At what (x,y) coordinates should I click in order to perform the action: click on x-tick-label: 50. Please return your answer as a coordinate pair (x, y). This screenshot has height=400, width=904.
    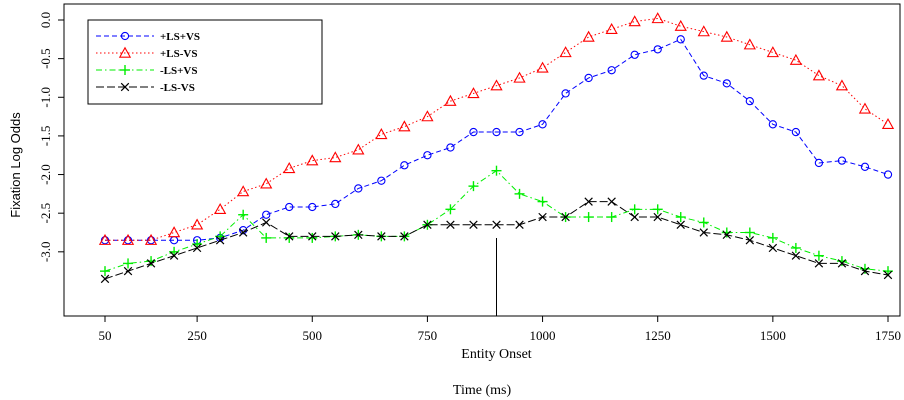
    Looking at the image, I should click on (105, 335).